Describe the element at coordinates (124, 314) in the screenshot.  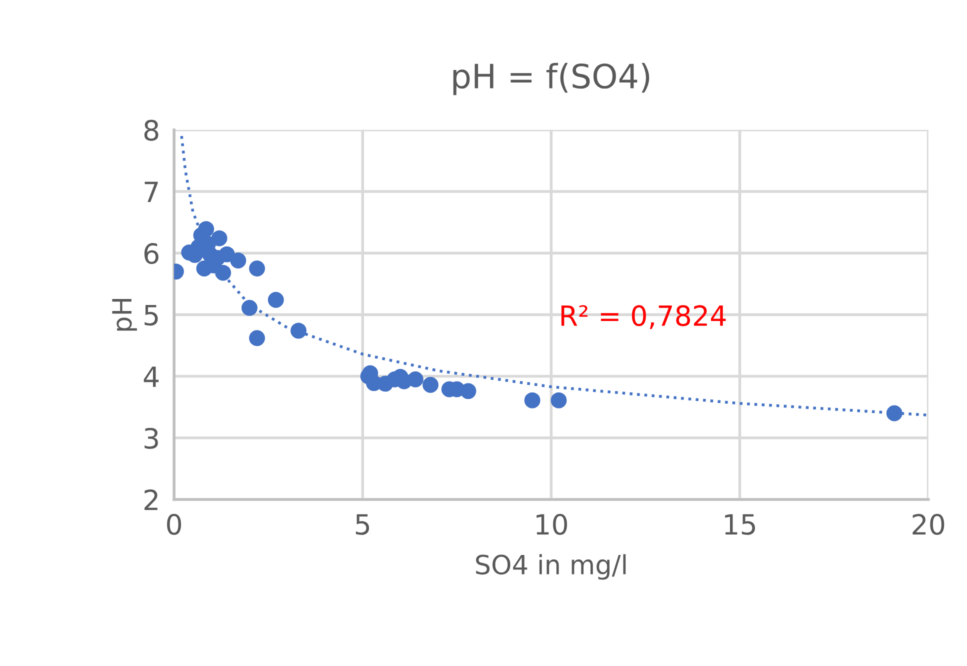
I see `y-axis-title: pH` at that location.